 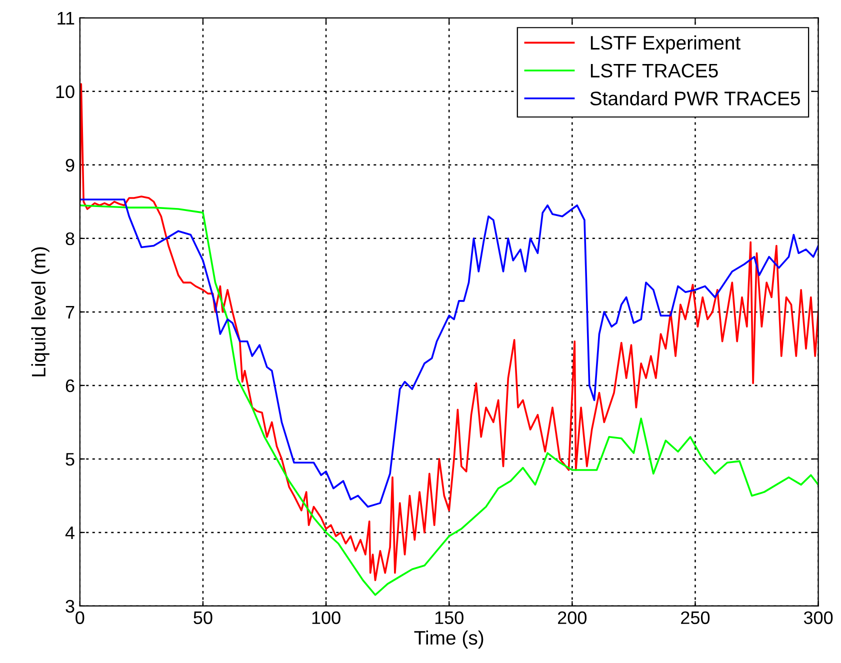 I want to click on legend-label: Standard PWR TRACE5, so click(x=695, y=98).